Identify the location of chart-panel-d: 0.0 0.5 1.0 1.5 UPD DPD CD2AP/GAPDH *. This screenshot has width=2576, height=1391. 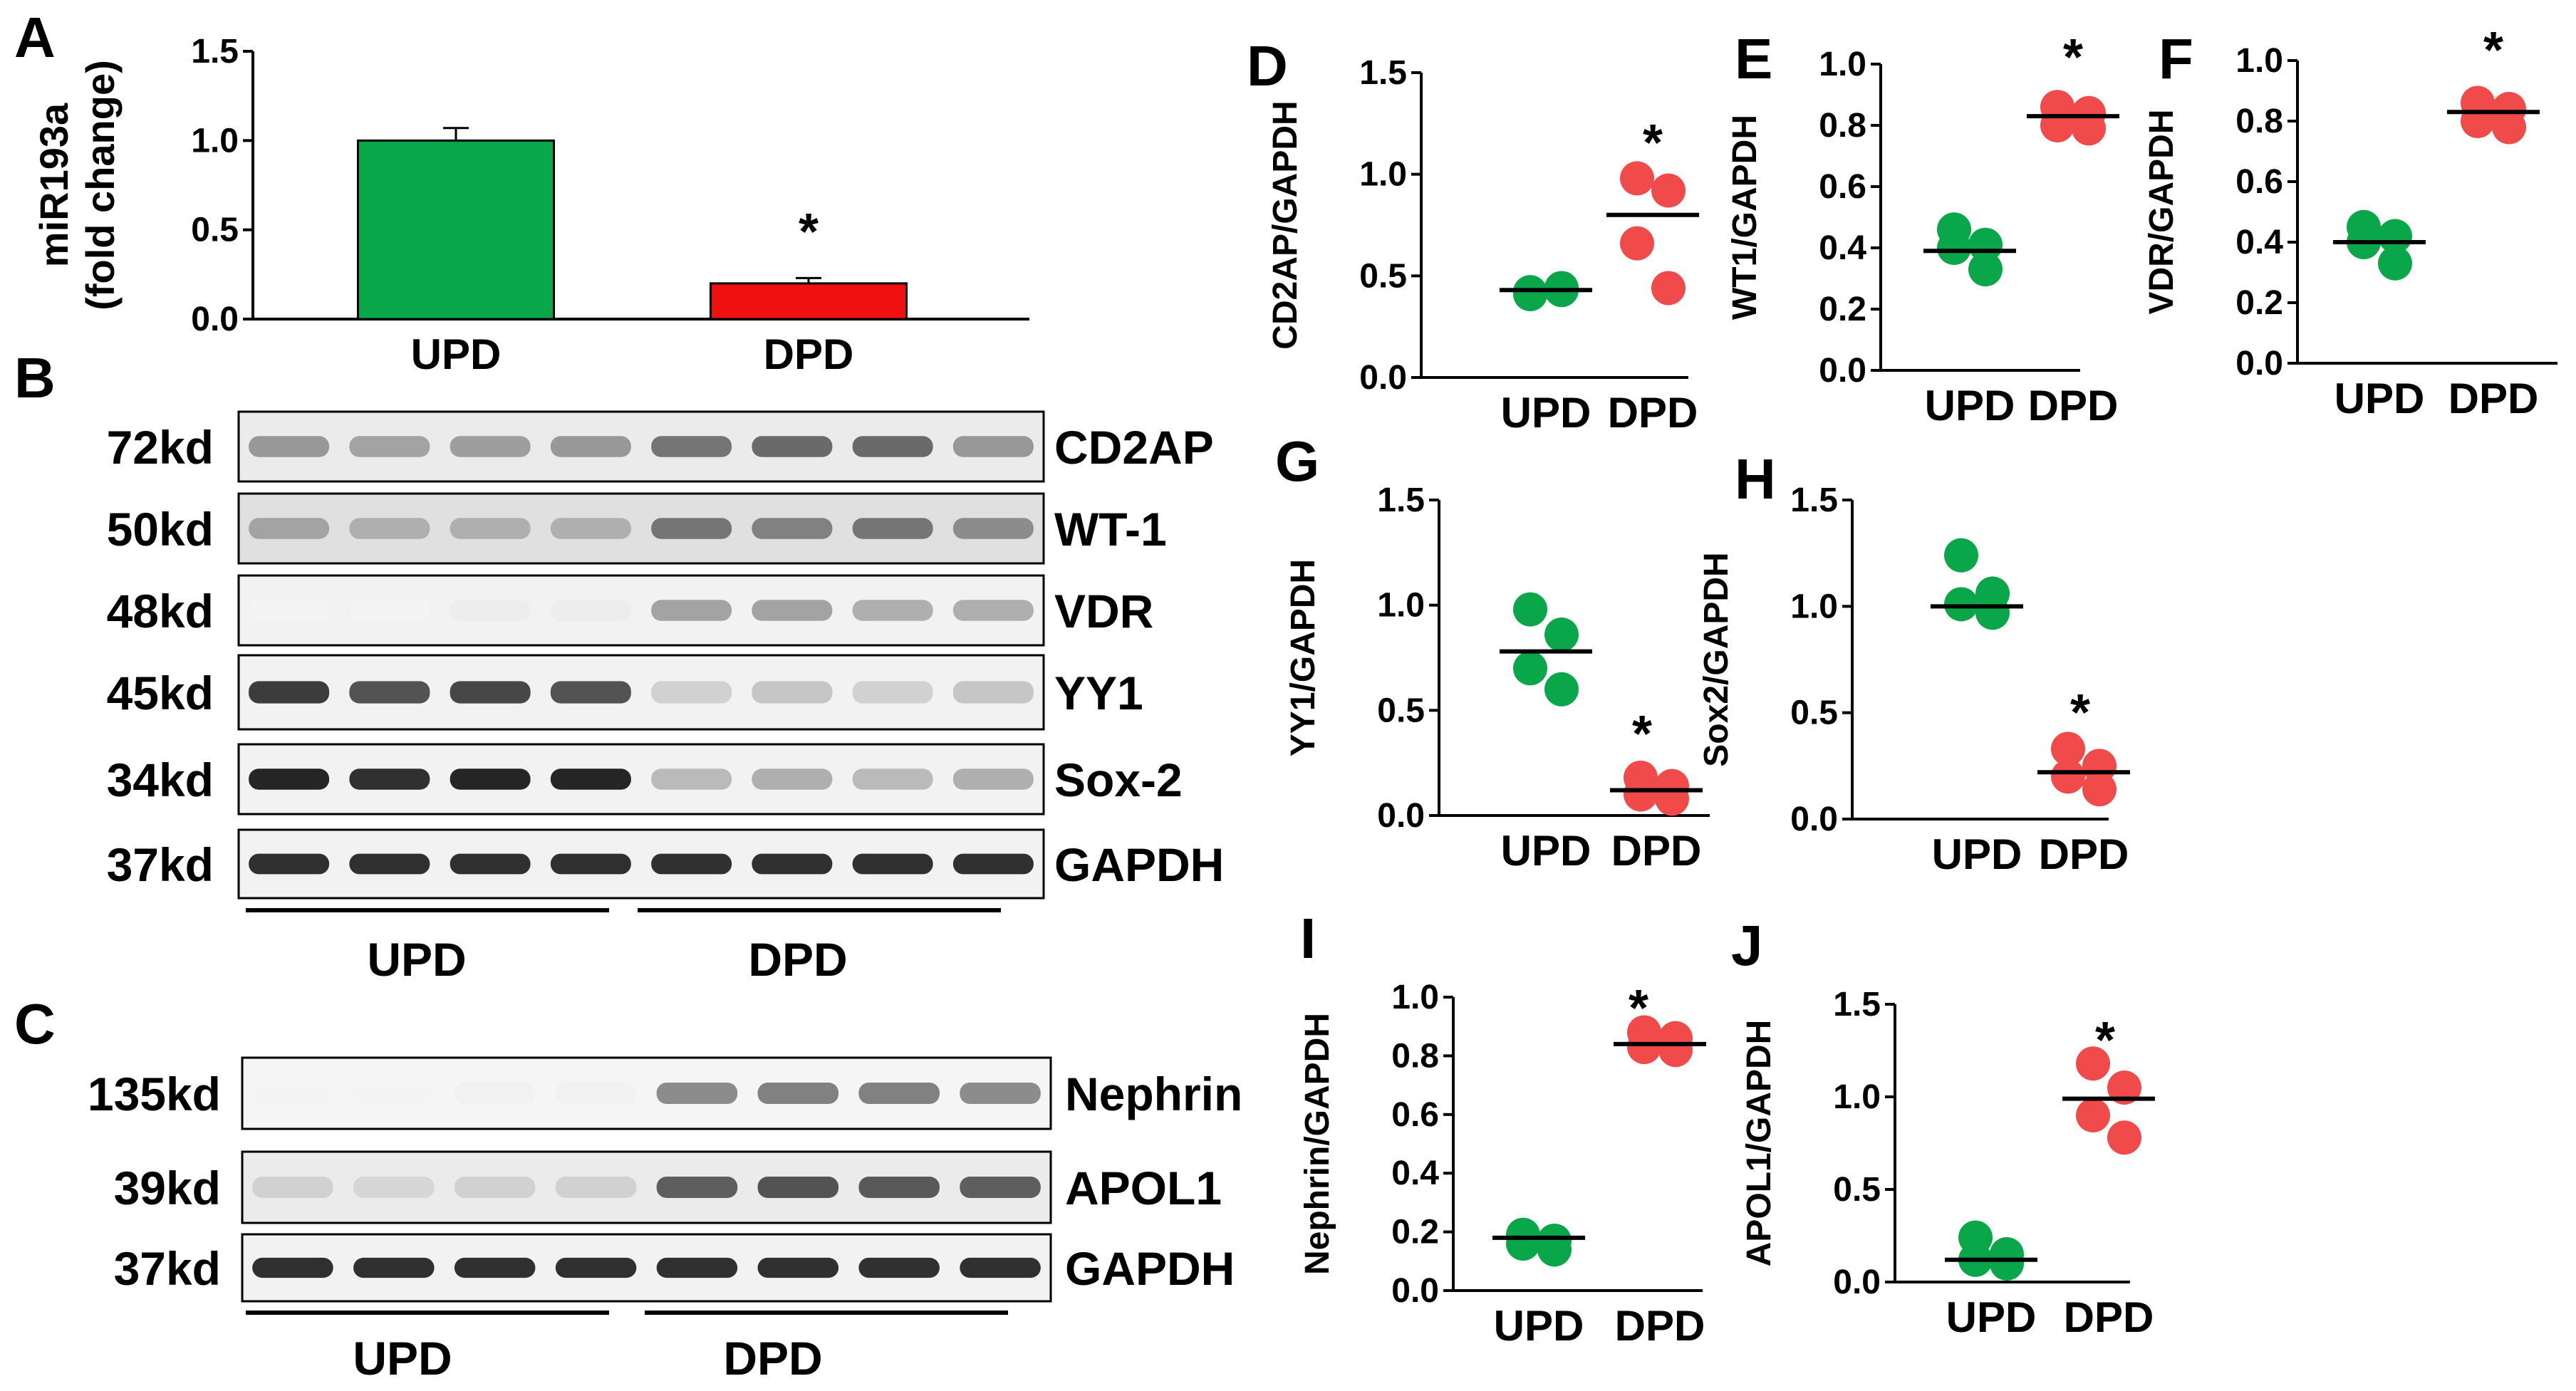
(1483, 246).